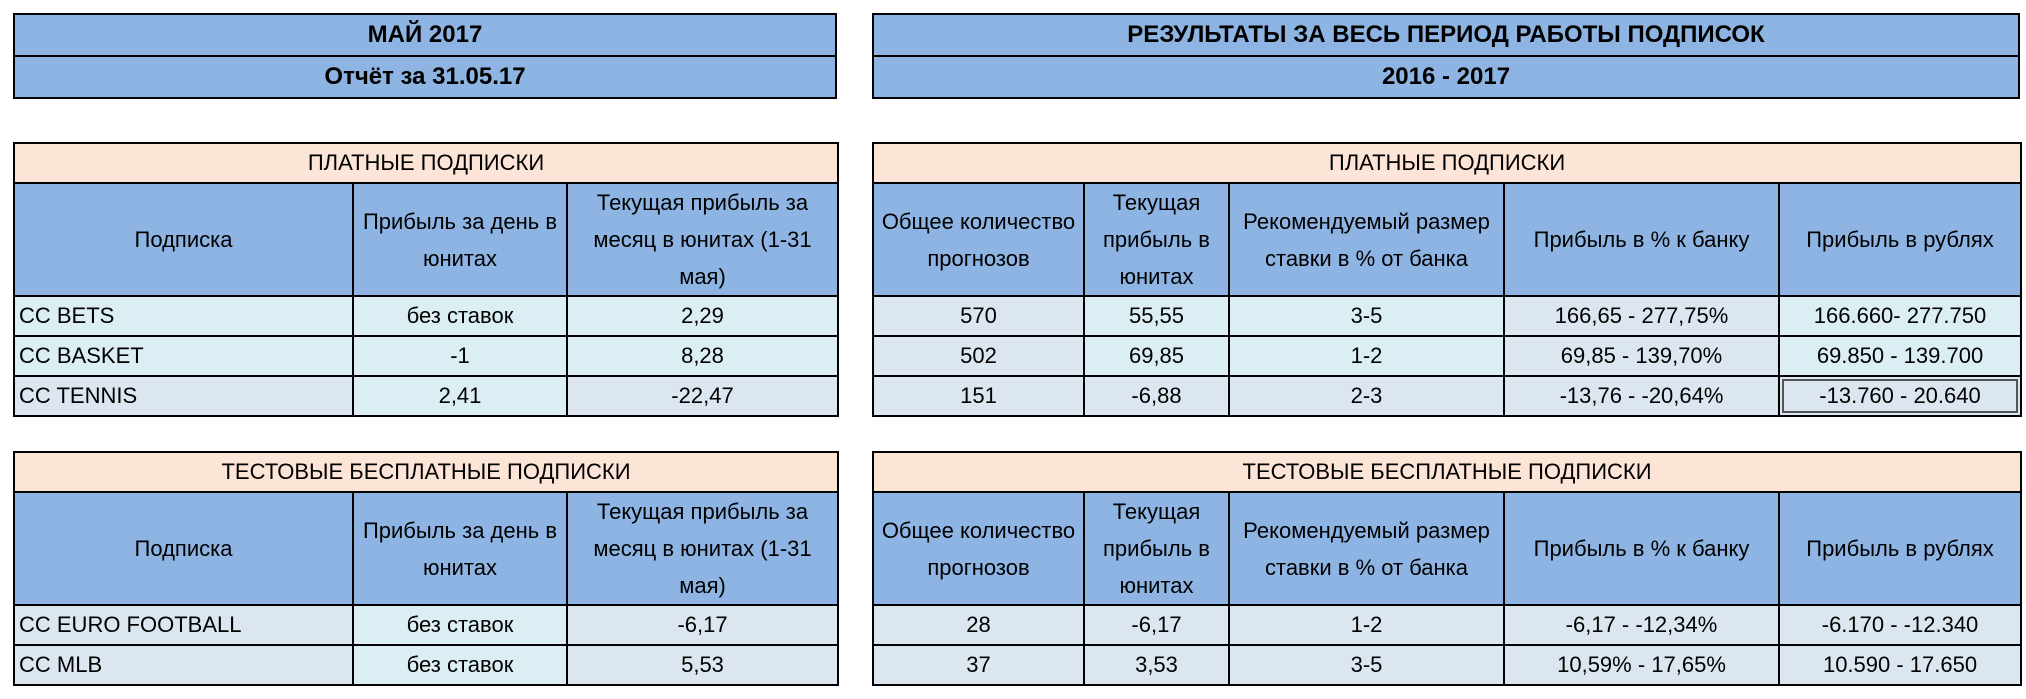  Describe the element at coordinates (460, 396) in the screenshot. I see `day-profit: 2,41` at that location.